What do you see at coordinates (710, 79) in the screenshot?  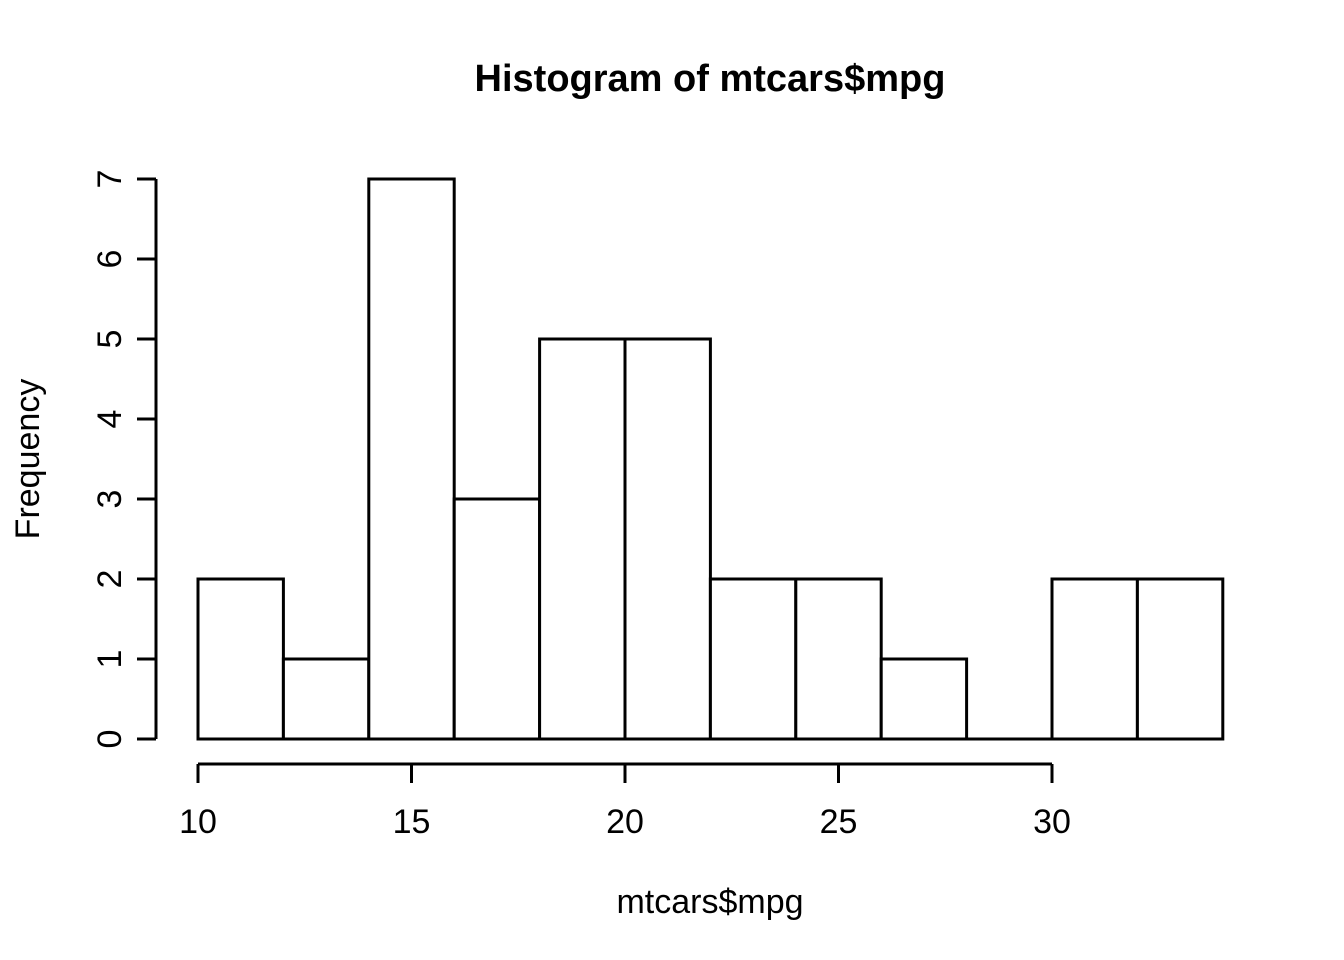 I see `chart-title: Histogram of mtcars$mpg` at bounding box center [710, 79].